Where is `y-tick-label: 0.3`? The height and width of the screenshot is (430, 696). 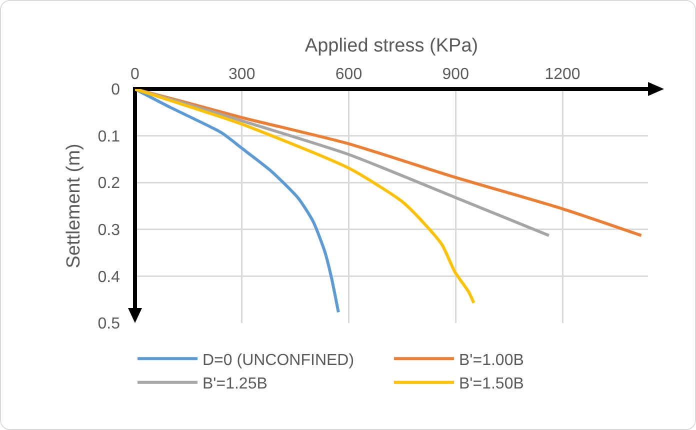
y-tick-label: 0.3 is located at coordinates (109, 230).